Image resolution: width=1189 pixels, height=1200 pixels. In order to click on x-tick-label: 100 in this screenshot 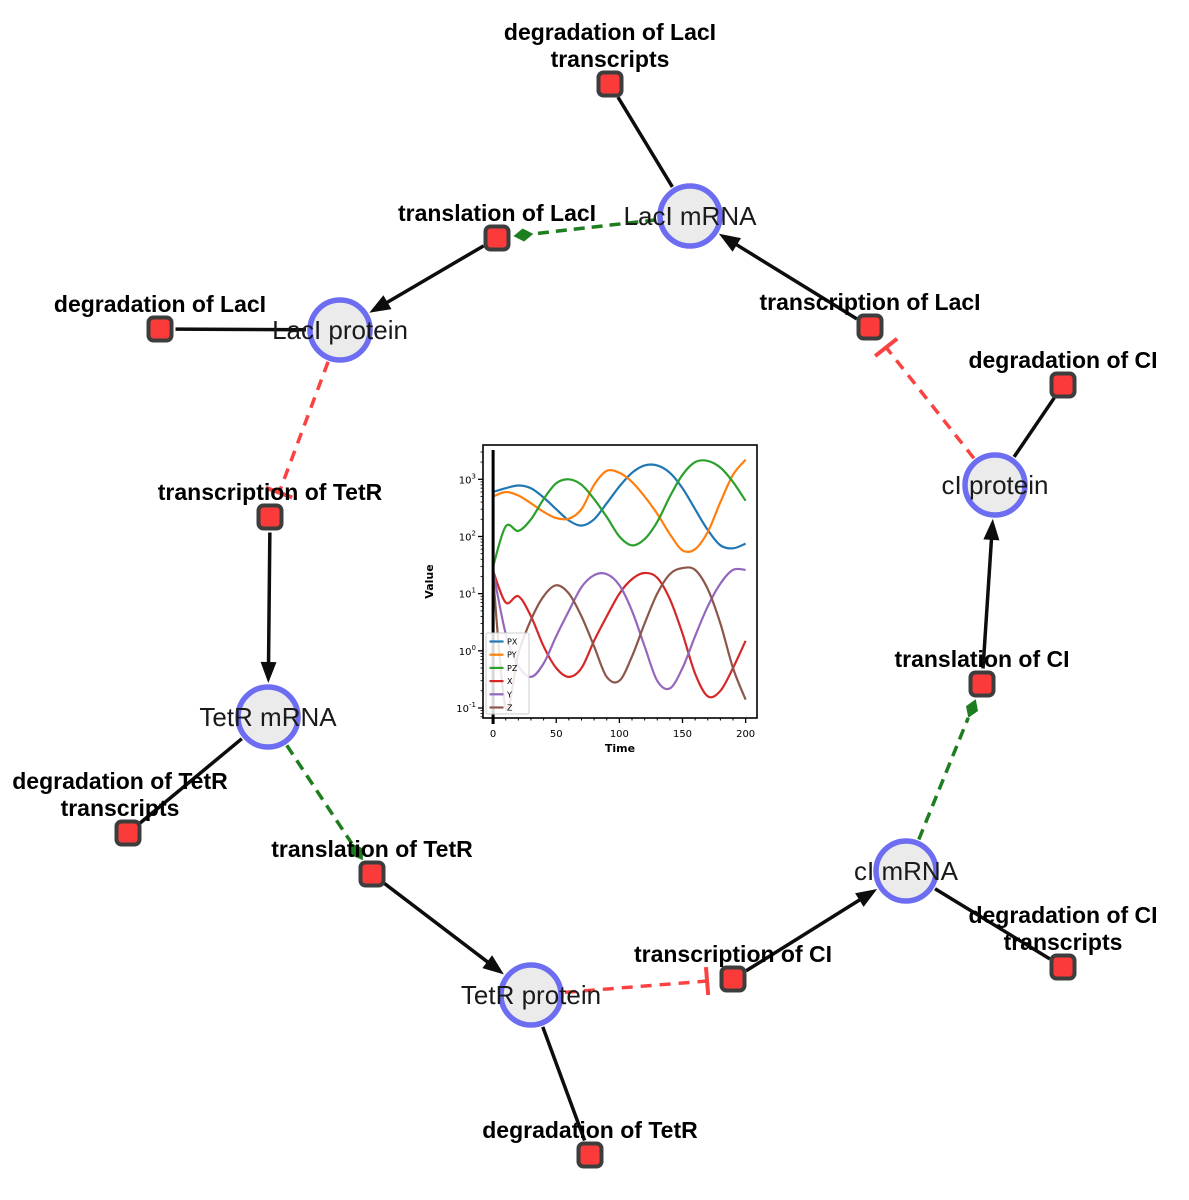, I will do `click(619, 734)`.